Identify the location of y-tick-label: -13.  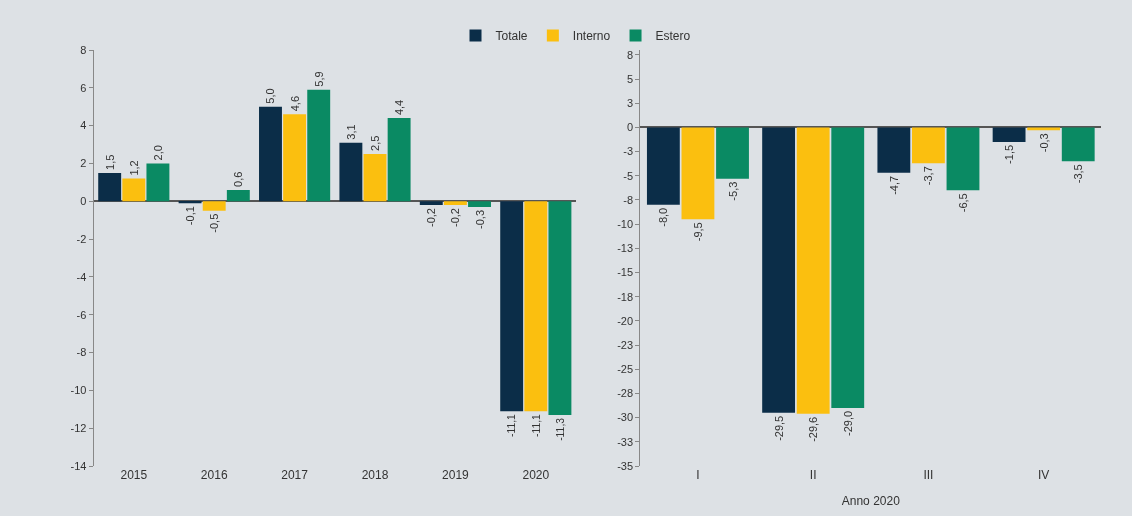
(625, 248).